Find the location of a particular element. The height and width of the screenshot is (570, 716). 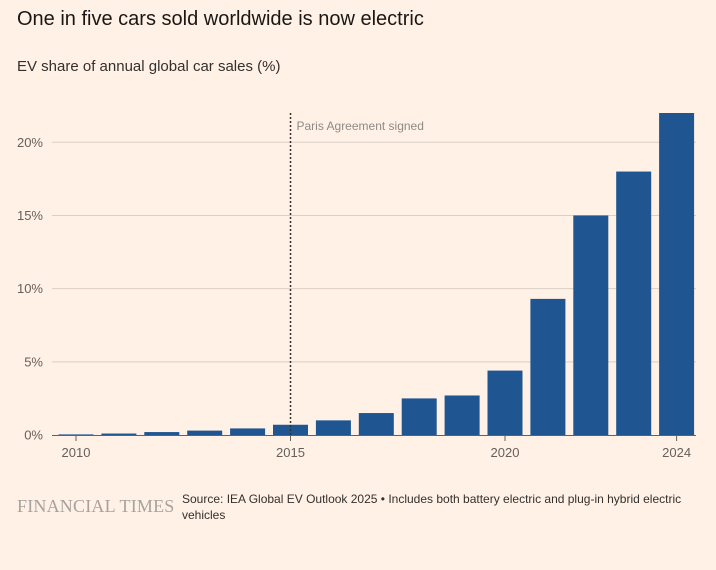

bar-2021 is located at coordinates (548, 366).